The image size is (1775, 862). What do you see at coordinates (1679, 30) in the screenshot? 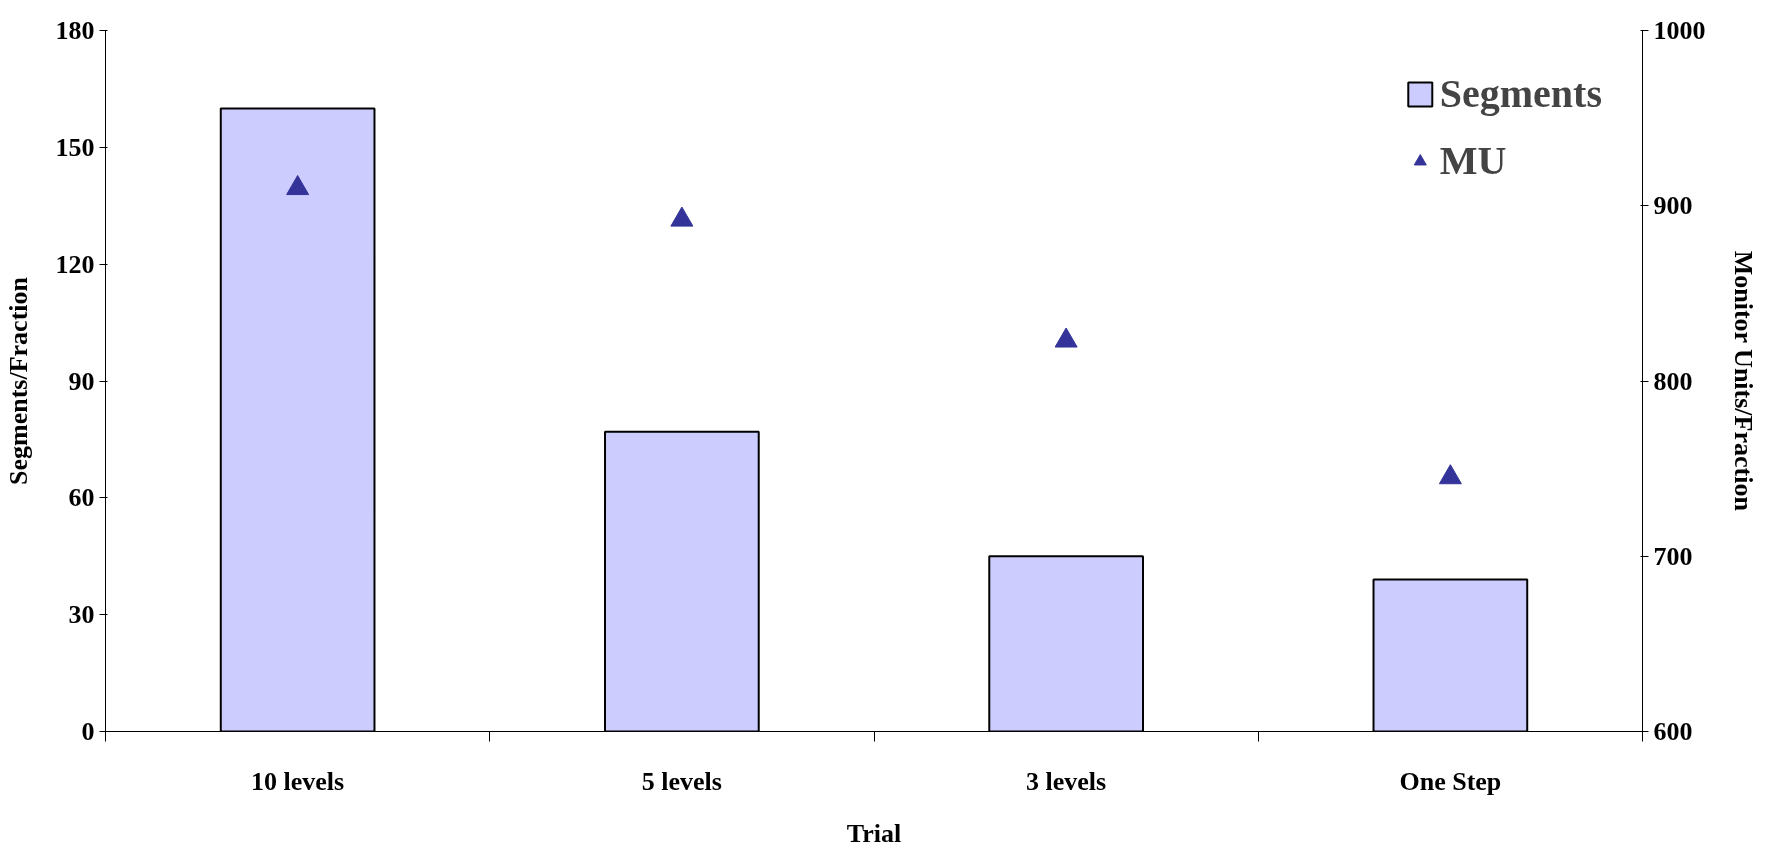
I see `y2-tick-label: 1000` at bounding box center [1679, 30].